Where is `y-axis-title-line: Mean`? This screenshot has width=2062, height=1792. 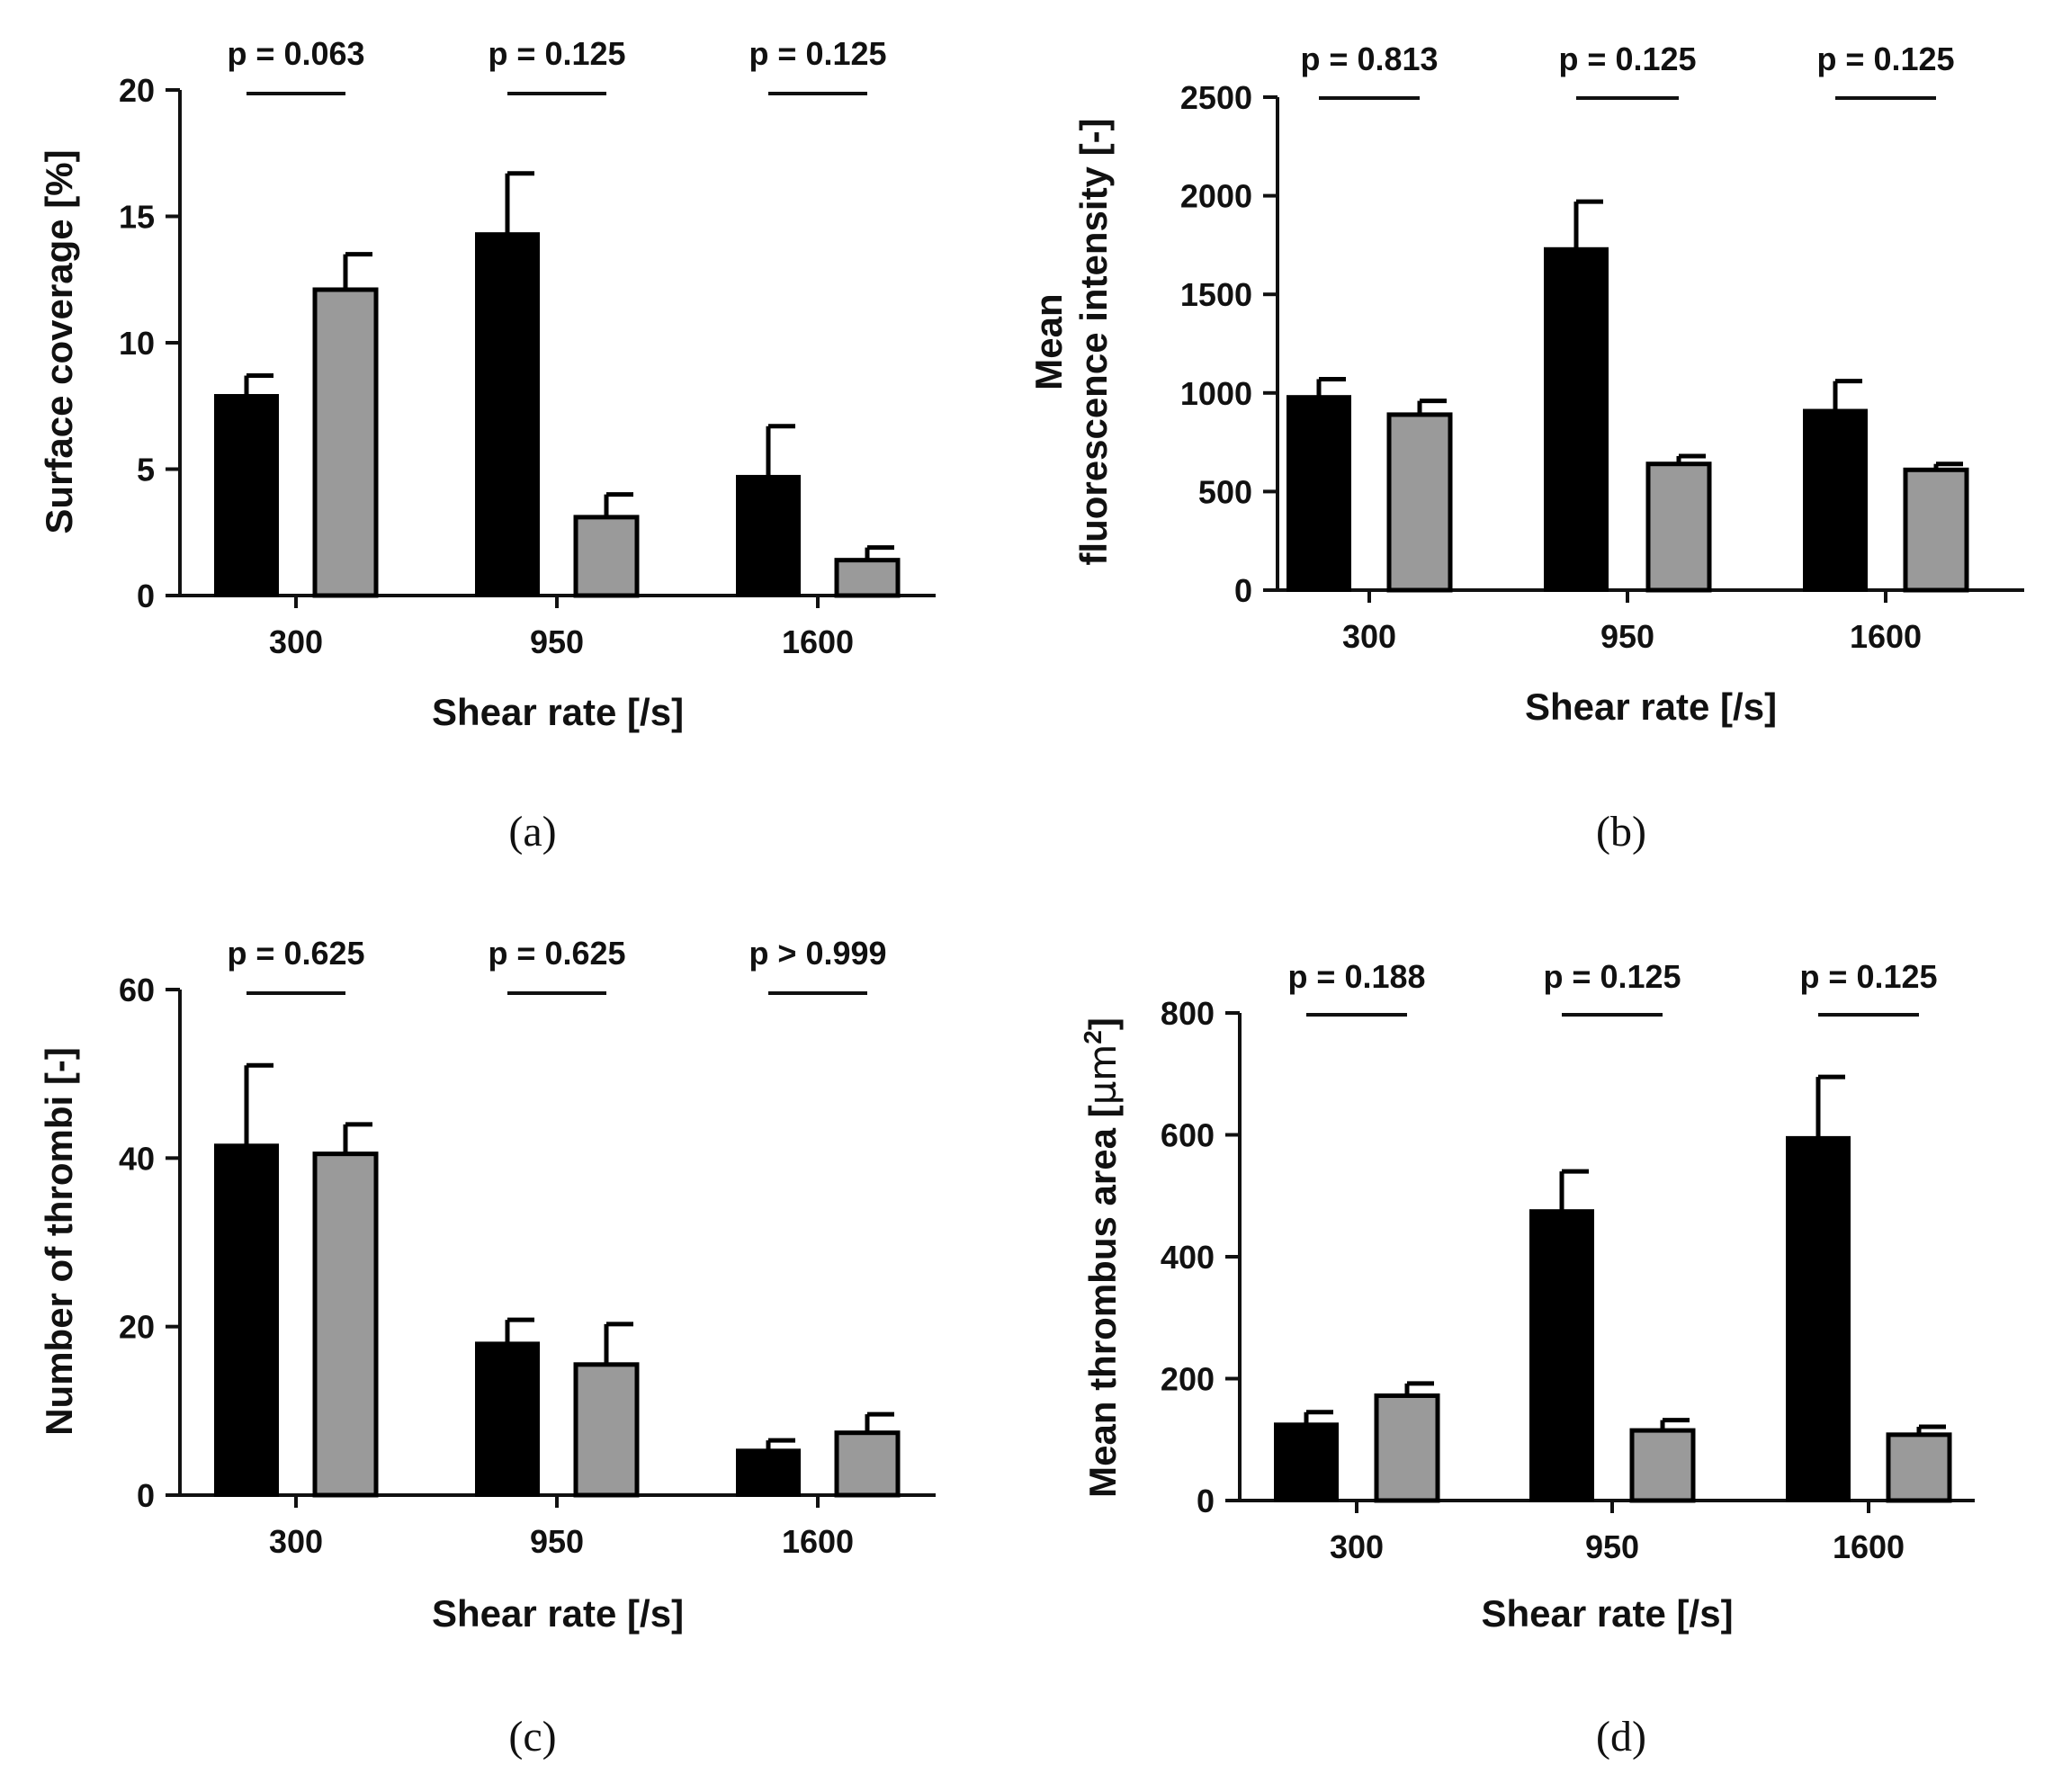
y-axis-title-line: Mean is located at coordinates (1048, 341).